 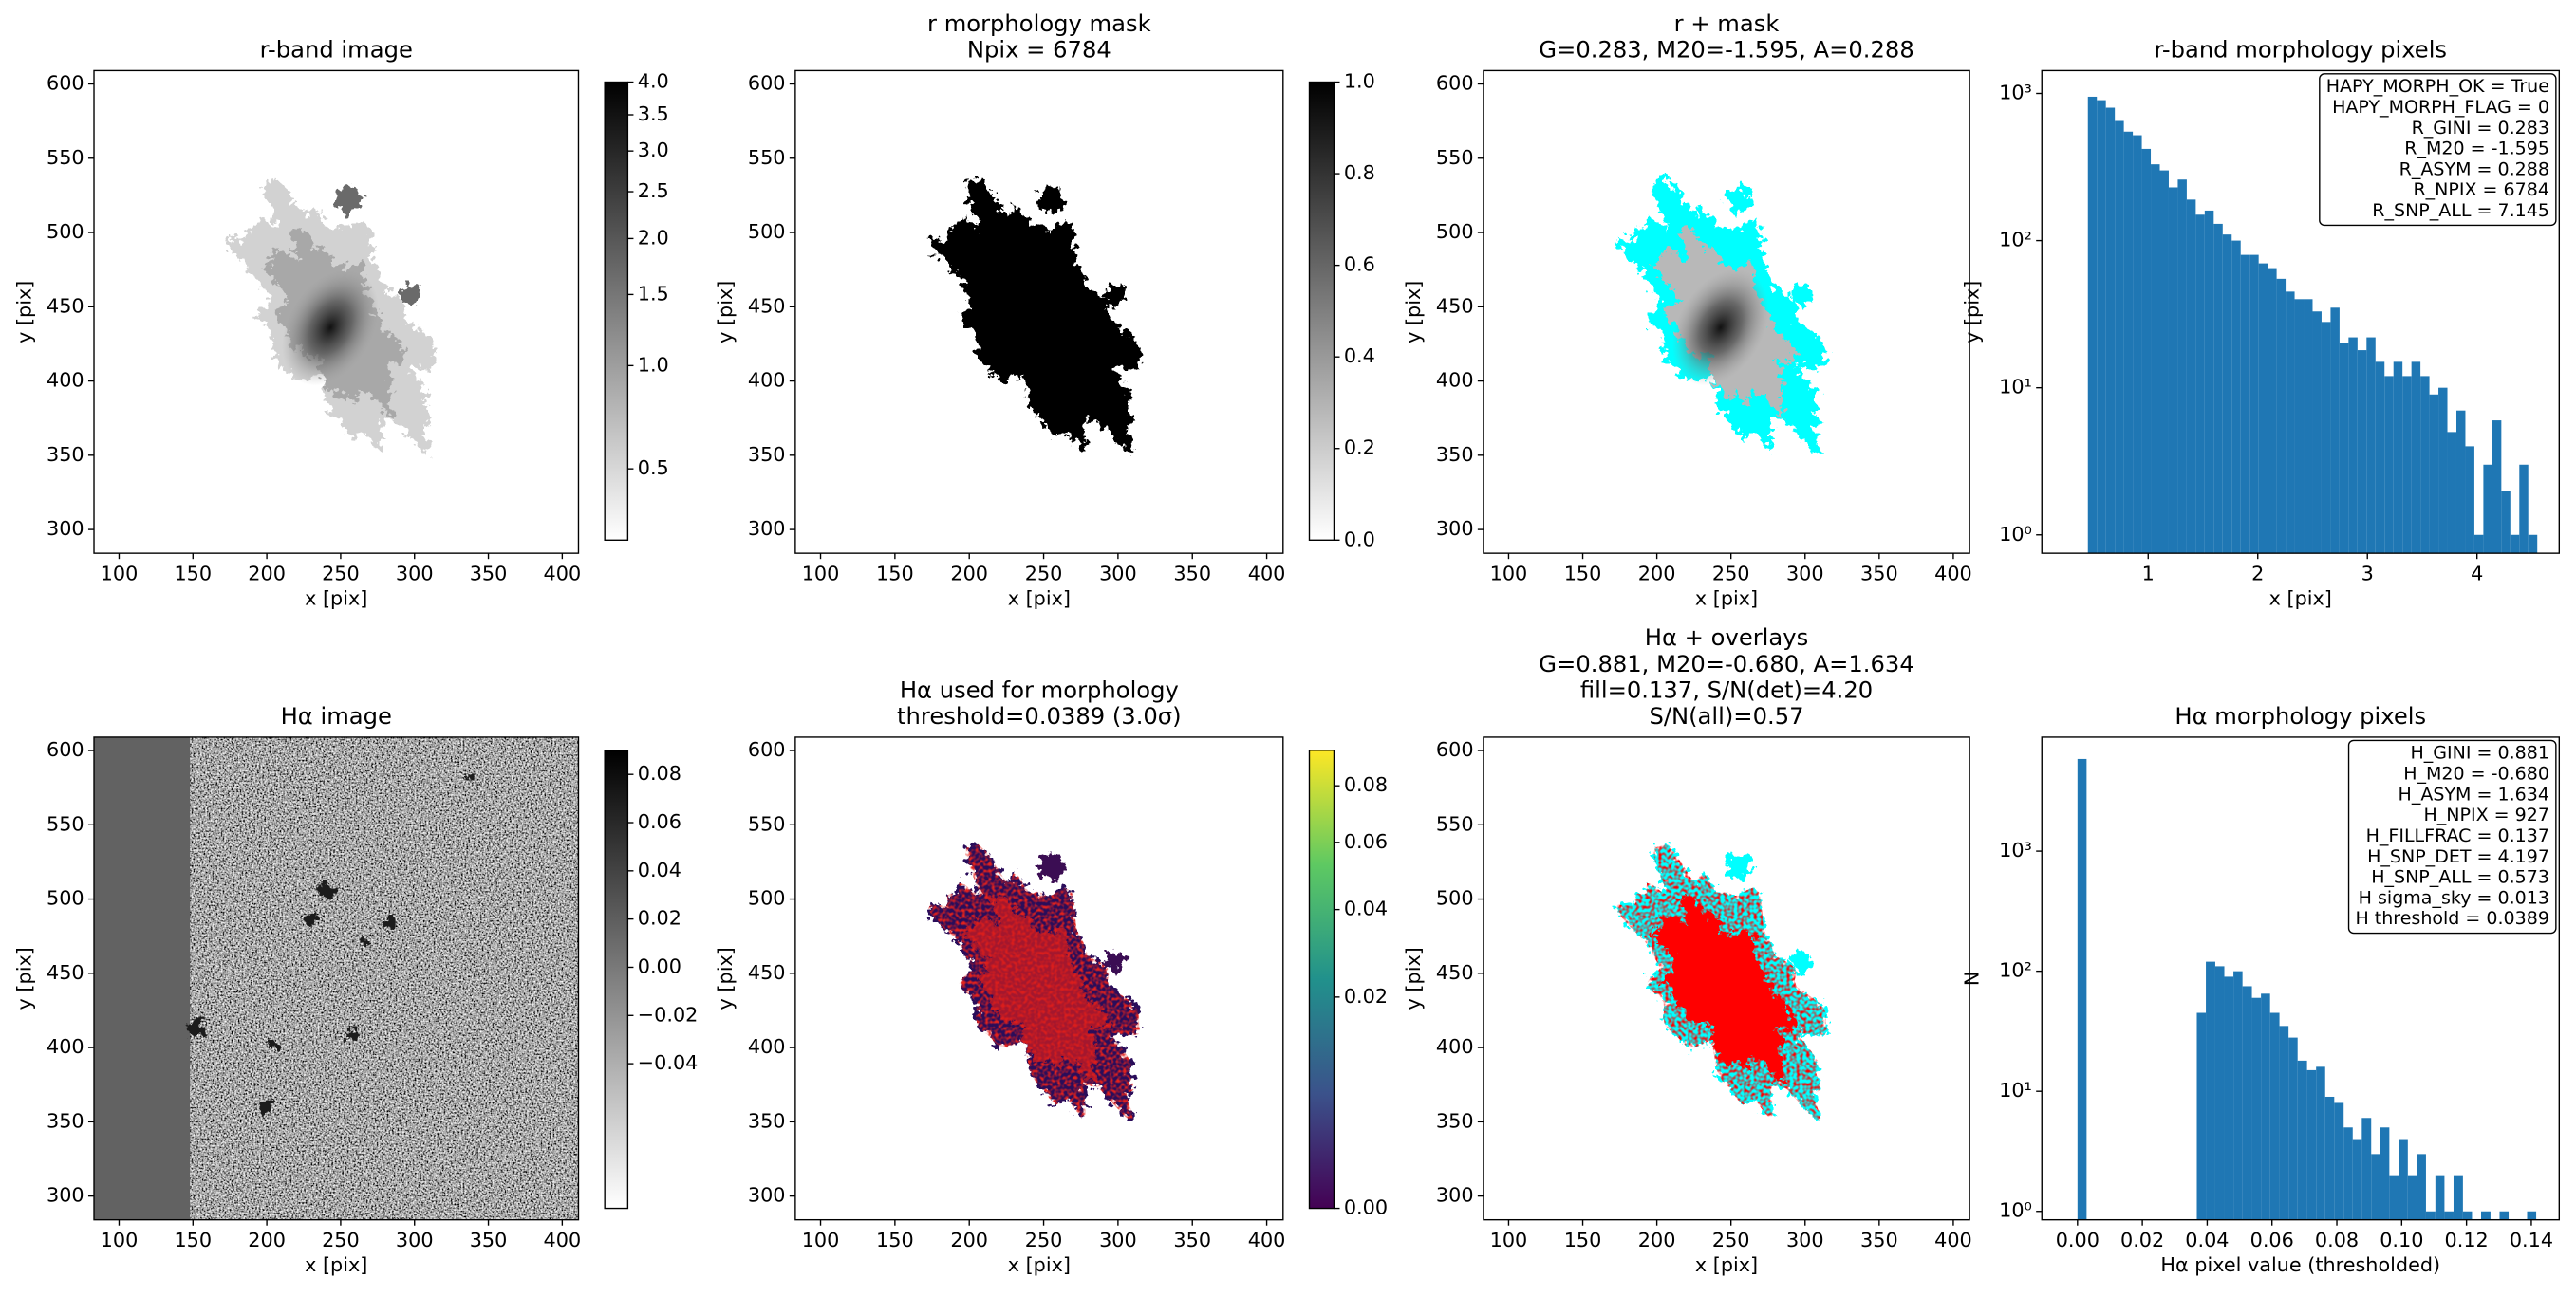 I want to click on y-tick-label: 10⁰, so click(x=2015, y=534).